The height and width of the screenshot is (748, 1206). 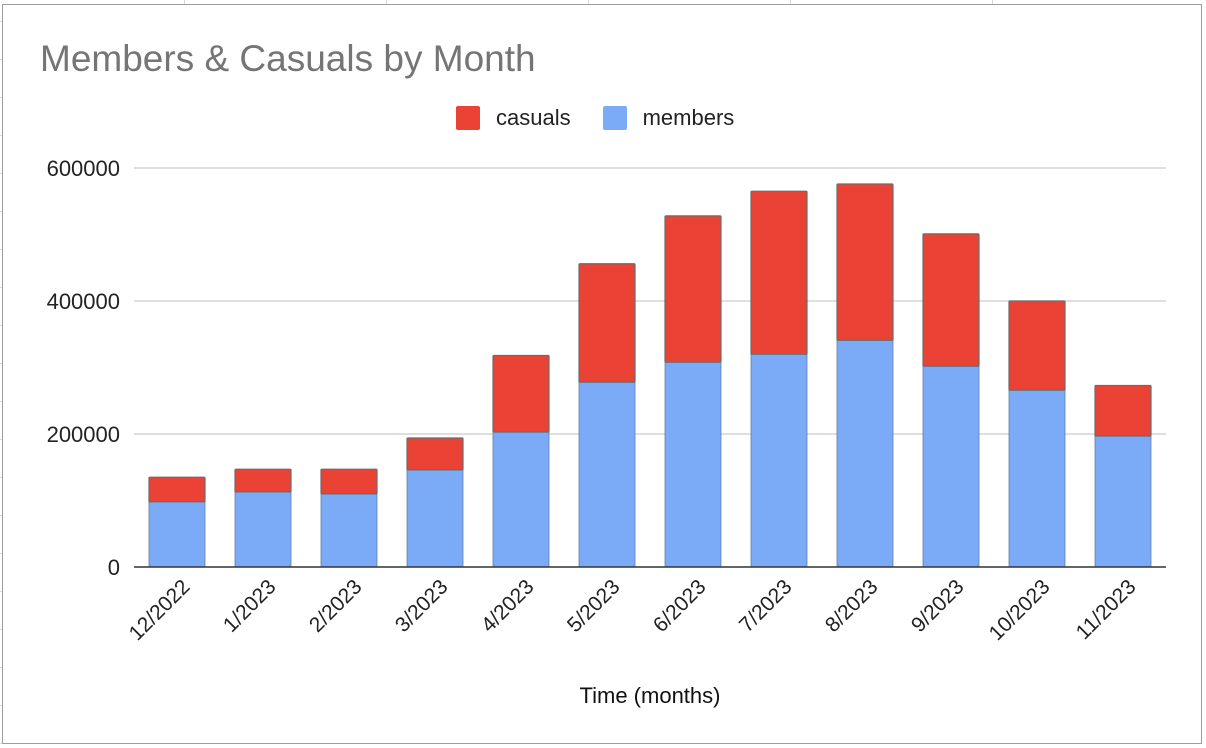 I want to click on y-tick-label: 200000, so click(x=83, y=434).